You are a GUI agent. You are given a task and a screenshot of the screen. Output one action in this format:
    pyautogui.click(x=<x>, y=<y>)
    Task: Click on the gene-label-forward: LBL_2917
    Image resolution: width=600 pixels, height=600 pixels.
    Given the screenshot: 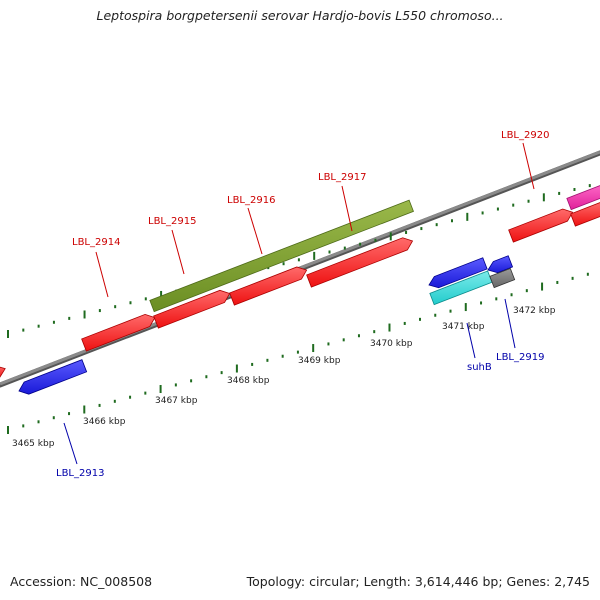 What is the action you would take?
    pyautogui.click(x=342, y=177)
    